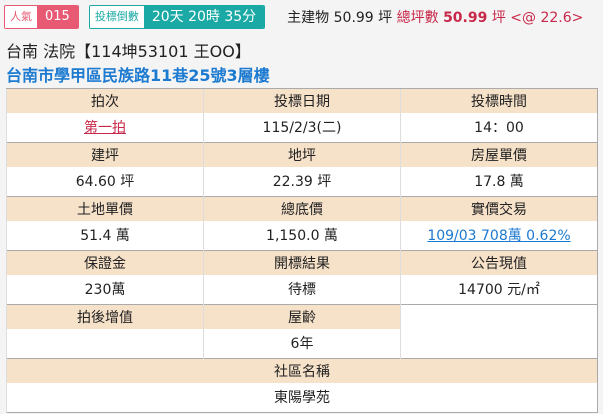 Image resolution: width=603 pixels, height=414 pixels. Describe the element at coordinates (499, 208) in the screenshot. I see `header-cell: 實價交易` at that location.